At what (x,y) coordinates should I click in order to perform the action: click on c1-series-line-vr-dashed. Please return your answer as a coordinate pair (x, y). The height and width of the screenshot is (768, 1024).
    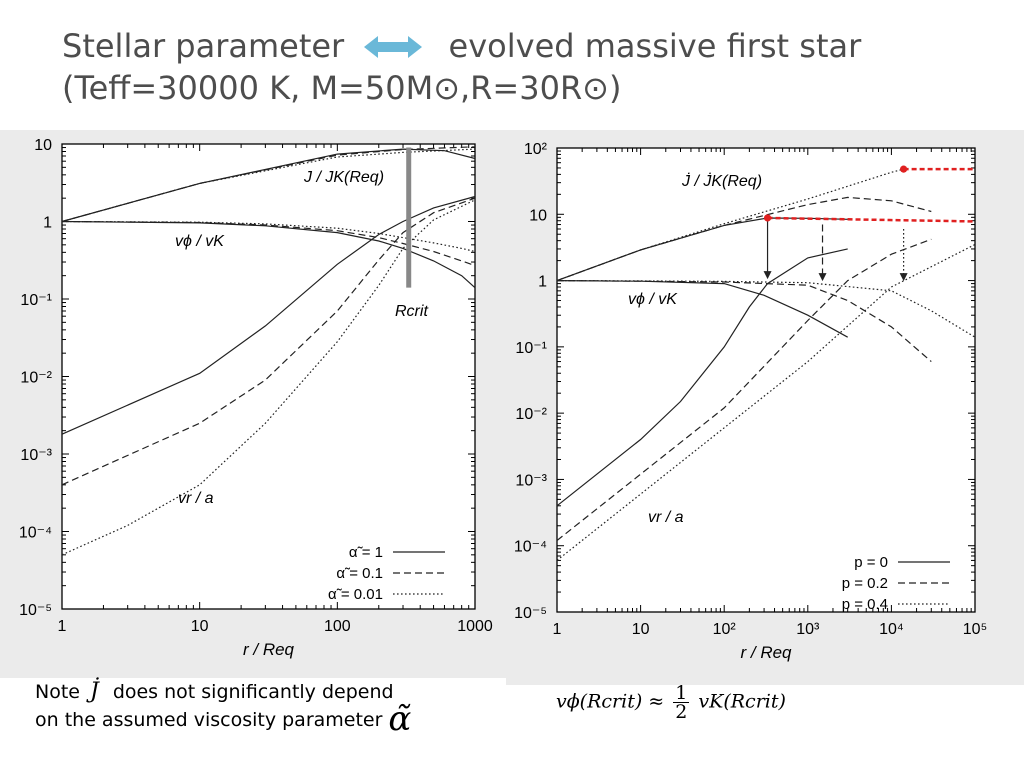
    Looking at the image, I should click on (744, 389).